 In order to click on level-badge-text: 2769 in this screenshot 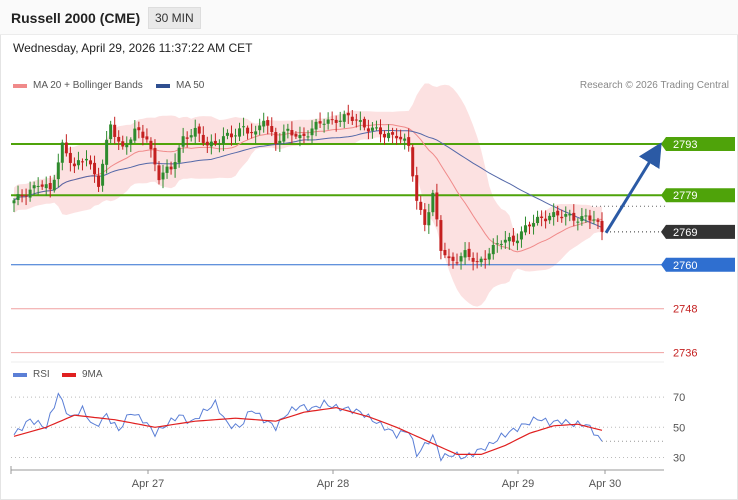, I will do `click(685, 233)`.